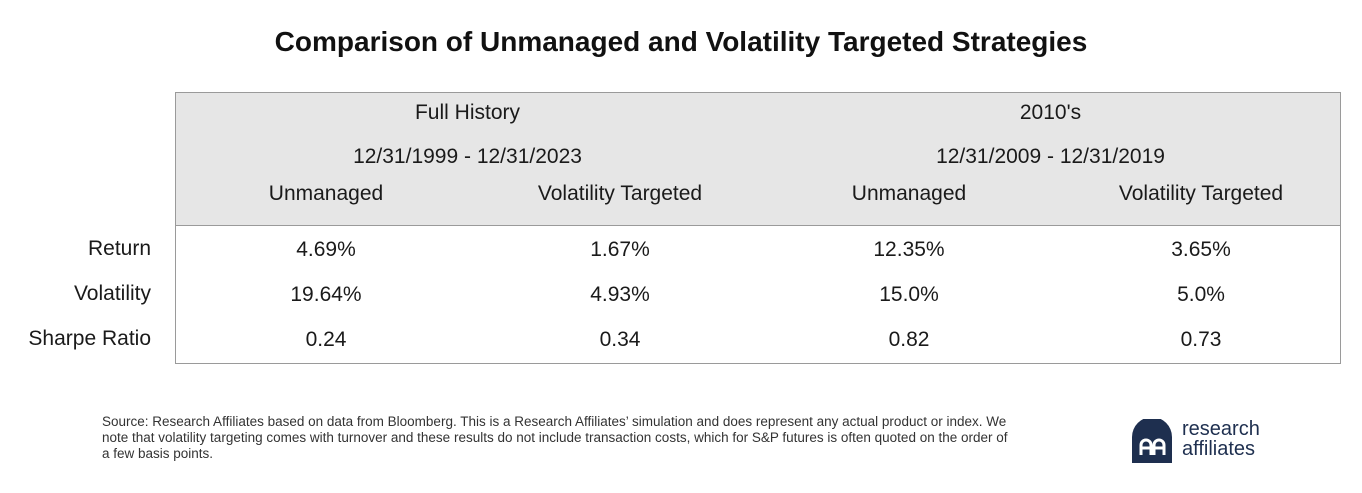 This screenshot has height=493, width=1362. I want to click on table-cell: 15.0%, so click(909, 294).